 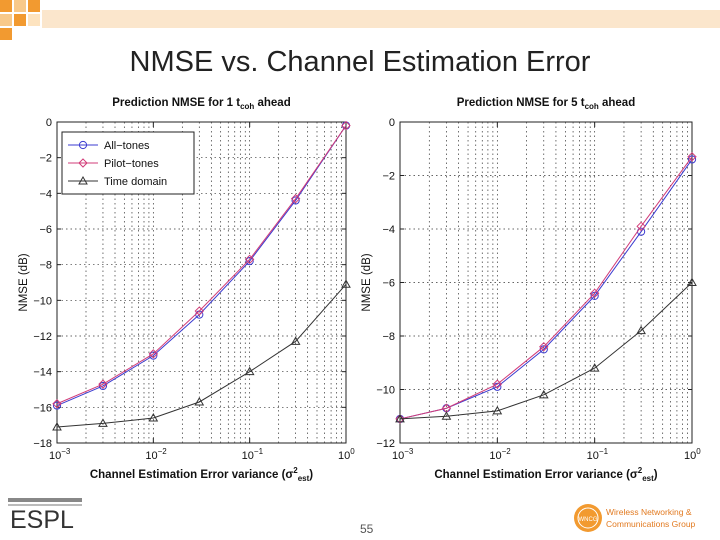 I want to click on y-tick-label: −14, so click(x=42, y=373).